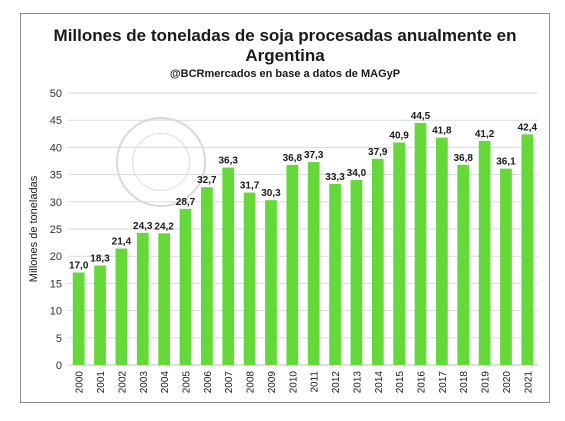 This screenshot has width=565, height=421. I want to click on x-tick-label: 2021, so click(528, 382).